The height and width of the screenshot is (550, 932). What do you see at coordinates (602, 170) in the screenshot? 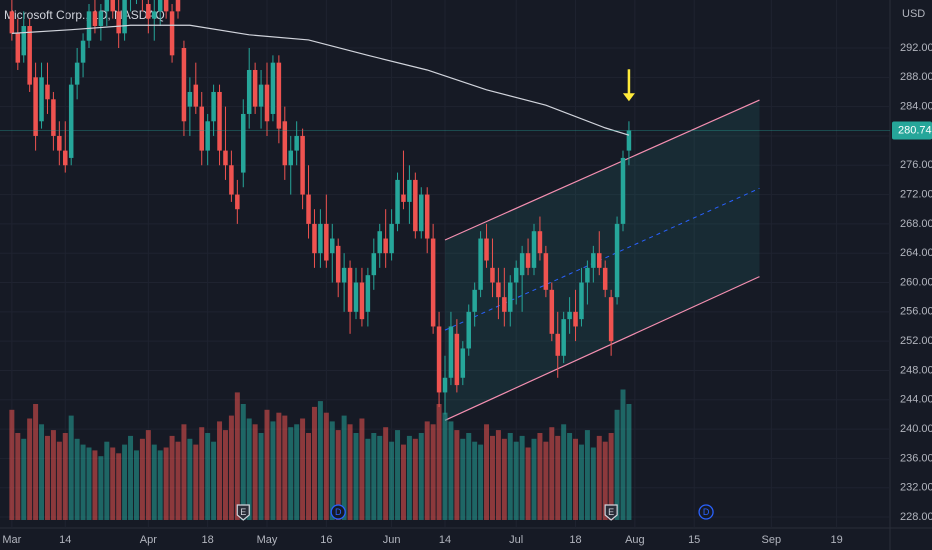
I see `channel-upper` at bounding box center [602, 170].